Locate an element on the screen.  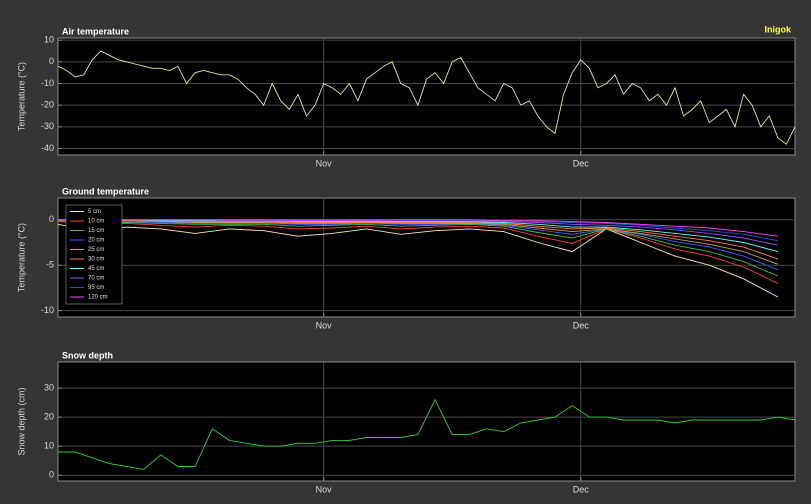
y-tick-label: -40 is located at coordinates (47, 148).